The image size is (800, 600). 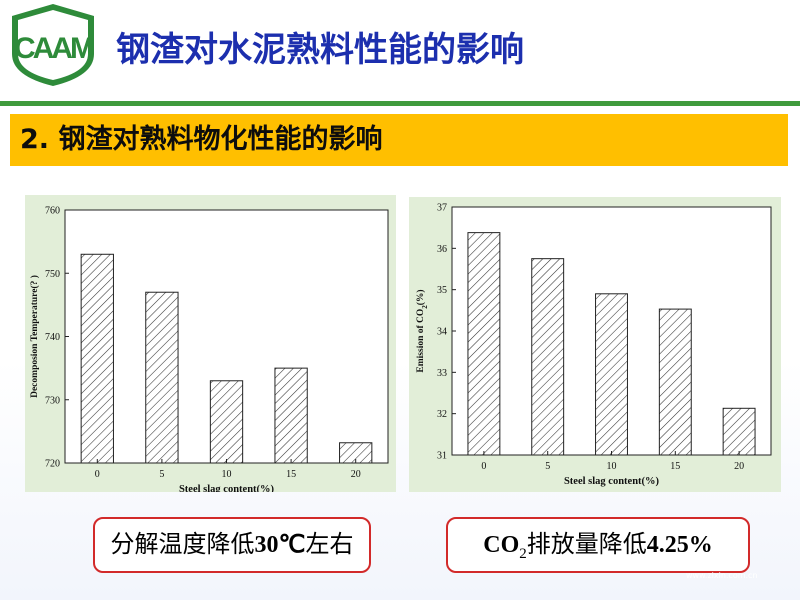 What do you see at coordinates (34, 336) in the screenshot?
I see `y-axis-title: Decomposion Temperature(? )` at bounding box center [34, 336].